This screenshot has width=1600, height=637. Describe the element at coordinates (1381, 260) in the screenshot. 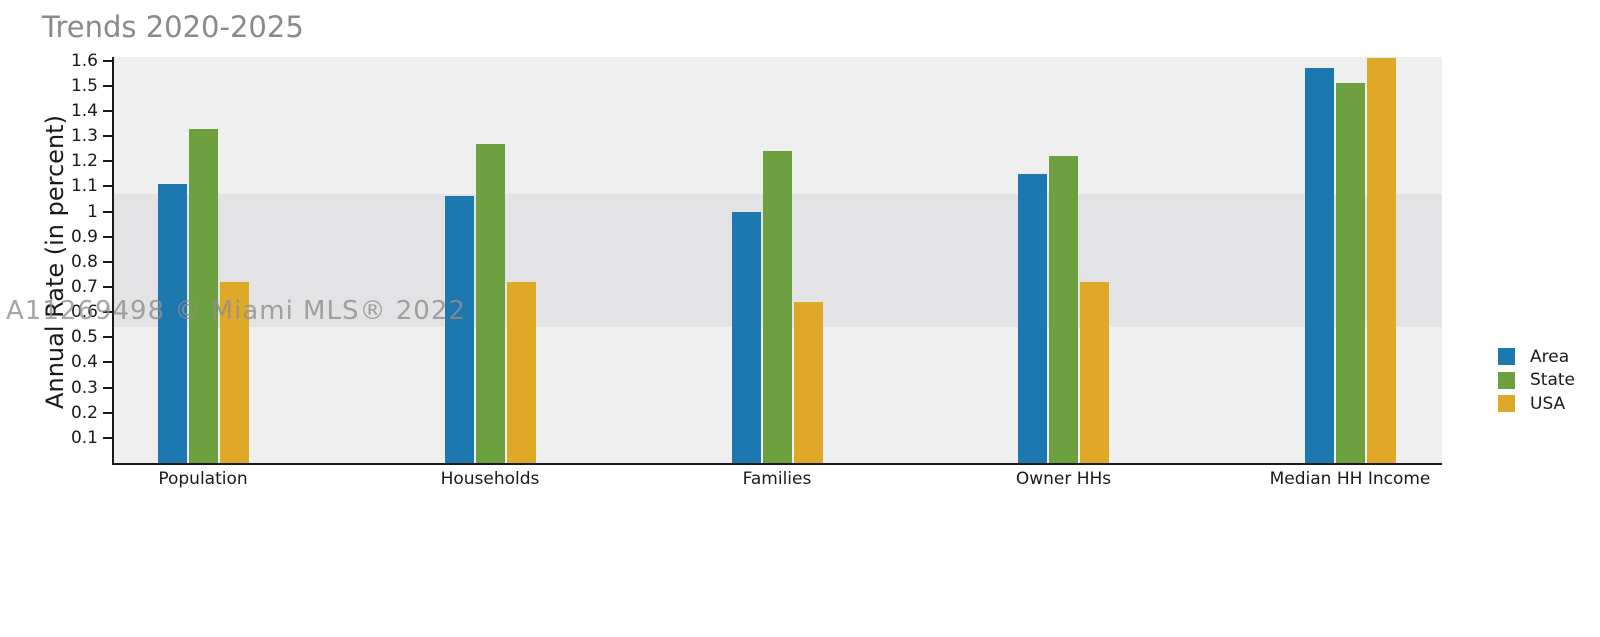

I see `bar-usa-median-hh-income` at that location.